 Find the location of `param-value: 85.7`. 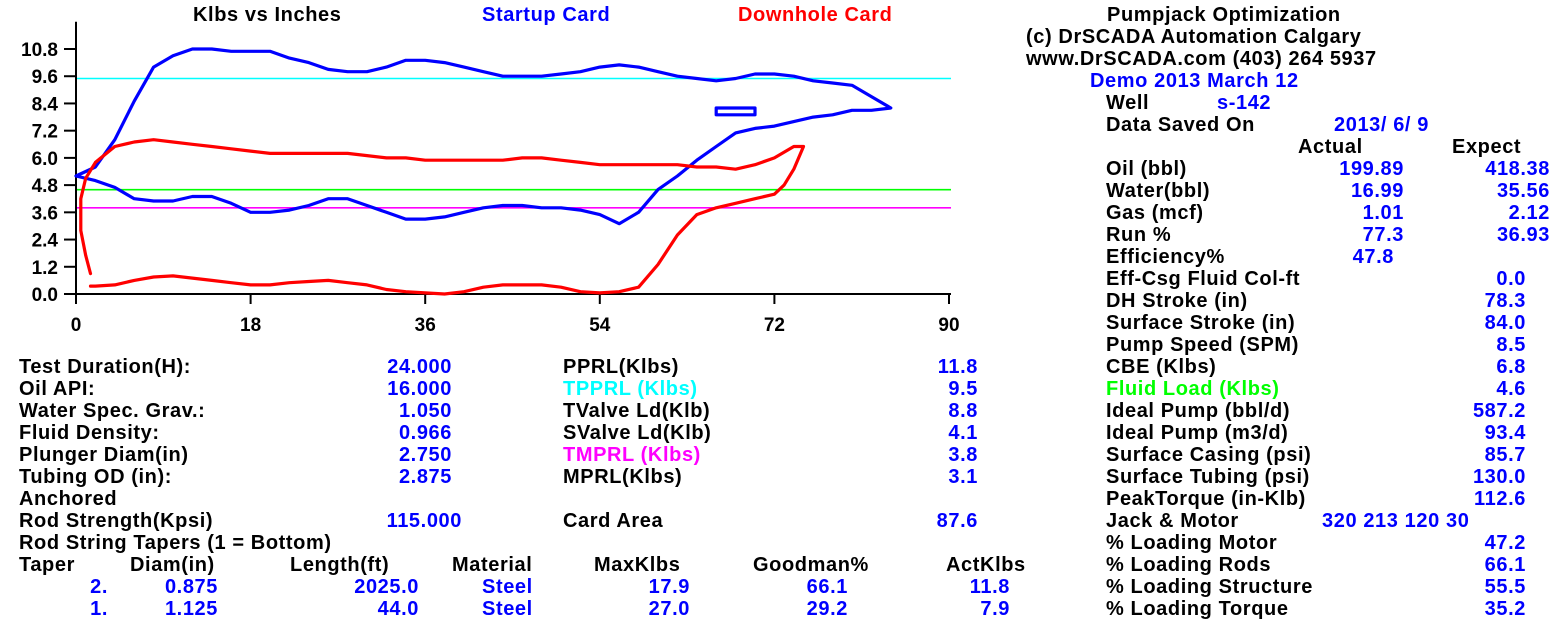

param-value: 85.7 is located at coordinates (1505, 455).